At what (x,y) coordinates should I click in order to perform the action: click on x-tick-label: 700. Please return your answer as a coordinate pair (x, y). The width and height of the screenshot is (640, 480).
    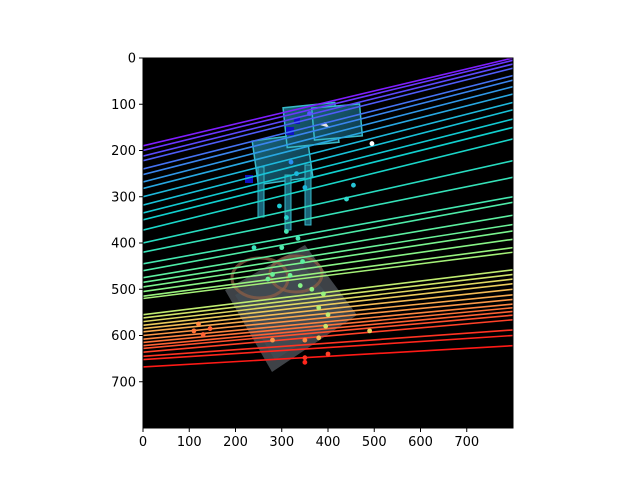
    Looking at the image, I should click on (466, 442).